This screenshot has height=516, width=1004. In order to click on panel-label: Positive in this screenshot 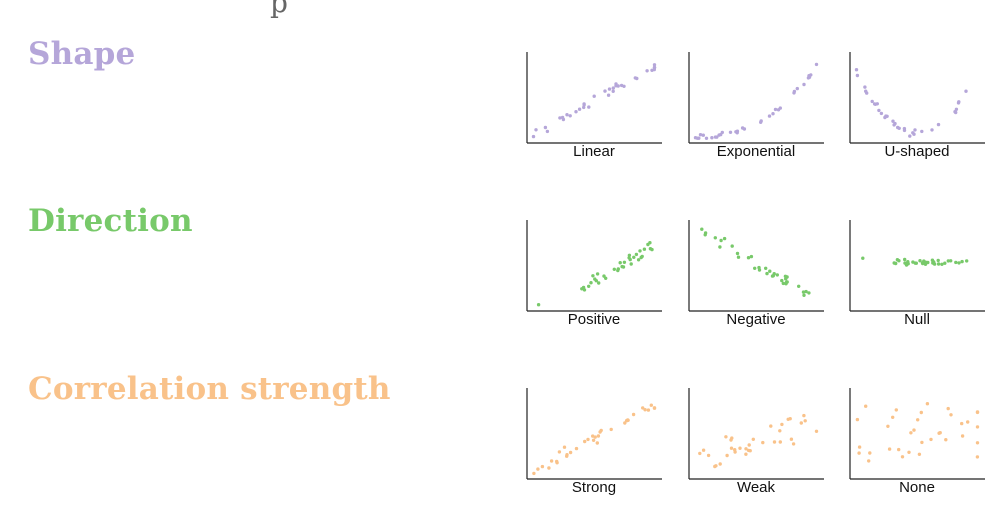, I will do `click(594, 319)`.